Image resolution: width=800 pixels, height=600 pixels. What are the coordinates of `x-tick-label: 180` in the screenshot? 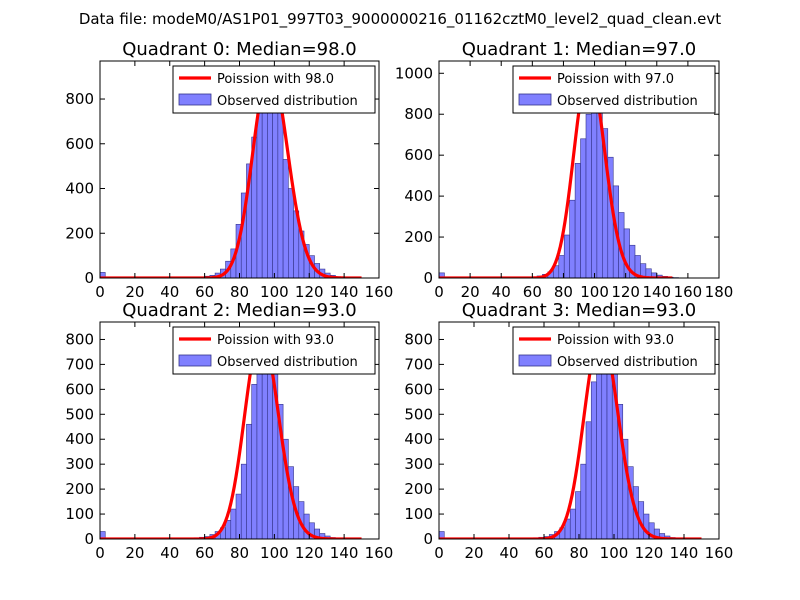 It's located at (719, 292).